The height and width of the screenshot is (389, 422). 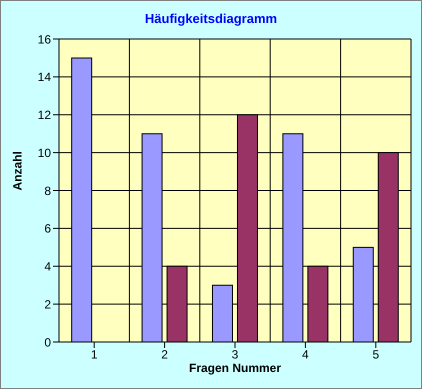 I want to click on y-tick-label: 8, so click(x=48, y=191).